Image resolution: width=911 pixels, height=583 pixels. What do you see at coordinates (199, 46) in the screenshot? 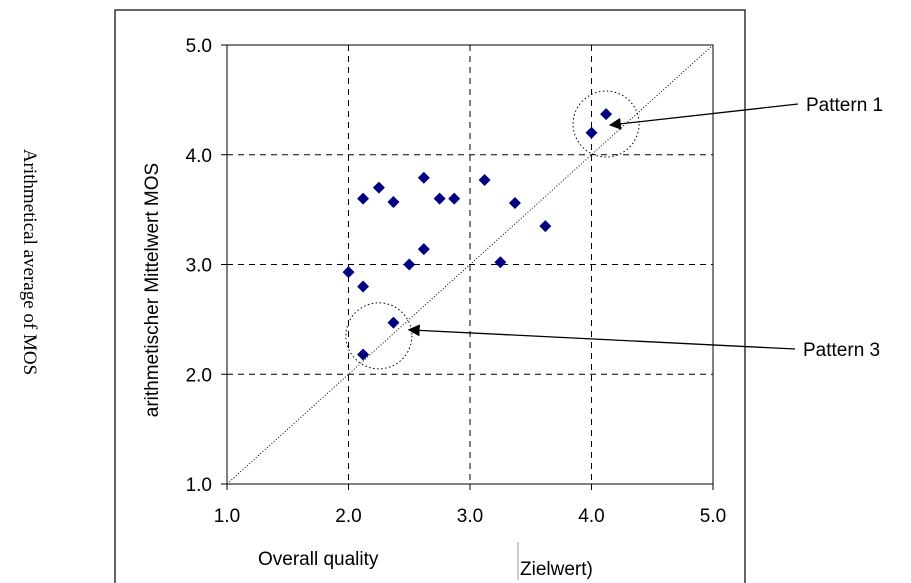
I see `y-tick-label: 5.0` at bounding box center [199, 46].